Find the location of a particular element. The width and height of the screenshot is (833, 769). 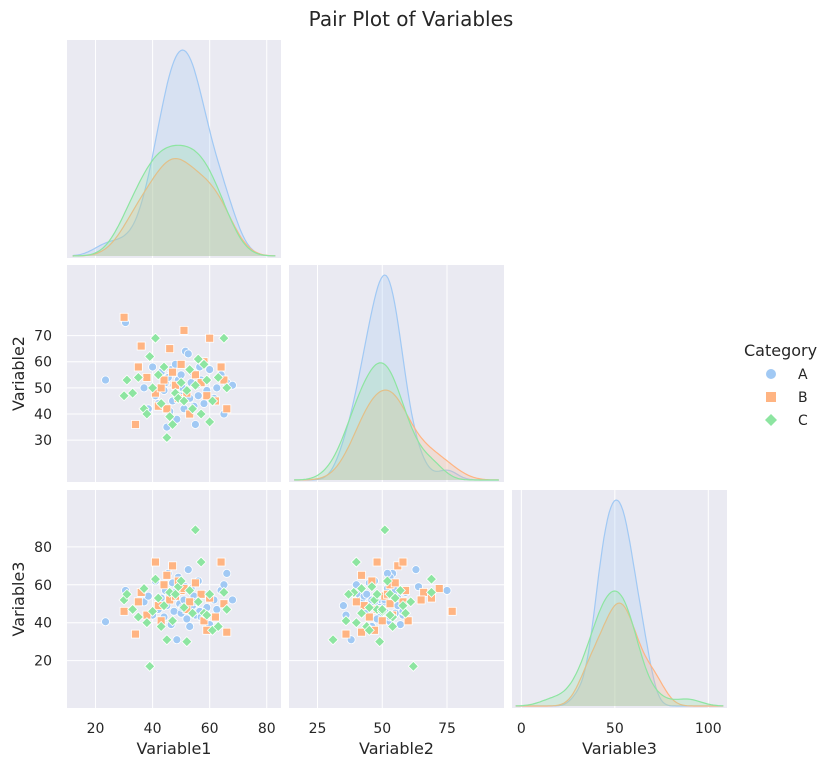

kde-fill-a is located at coordinates (396, 377).